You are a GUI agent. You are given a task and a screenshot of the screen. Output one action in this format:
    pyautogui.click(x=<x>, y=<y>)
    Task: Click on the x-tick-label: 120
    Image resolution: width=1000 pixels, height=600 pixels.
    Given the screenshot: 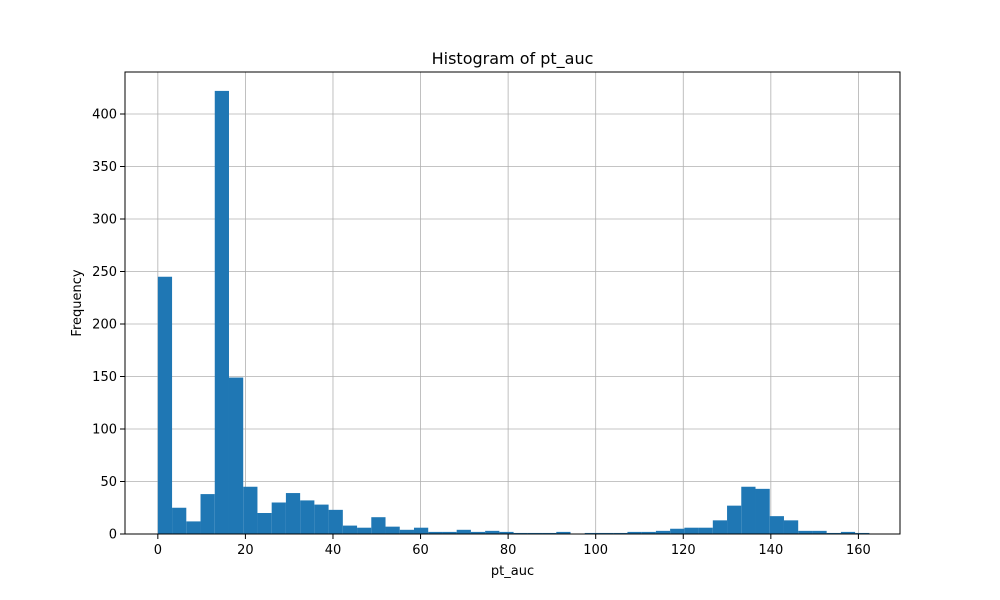 What is the action you would take?
    pyautogui.click(x=683, y=550)
    